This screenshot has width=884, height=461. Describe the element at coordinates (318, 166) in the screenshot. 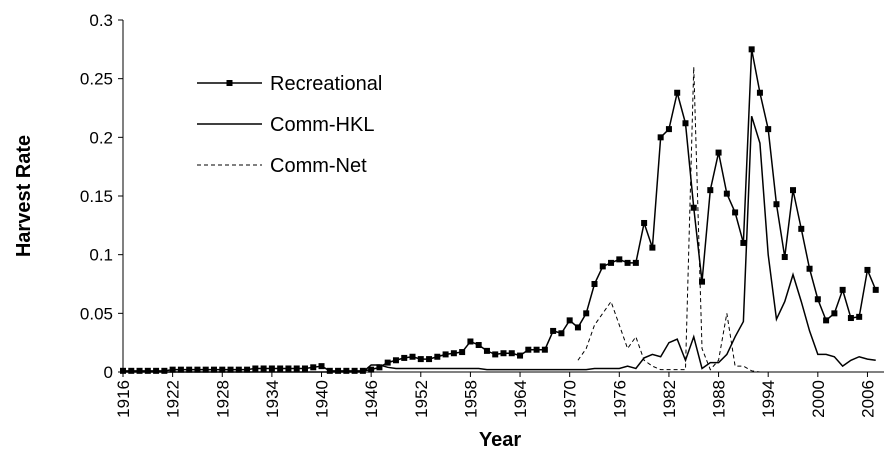

I see `legend-label: Comm-Net` at that location.